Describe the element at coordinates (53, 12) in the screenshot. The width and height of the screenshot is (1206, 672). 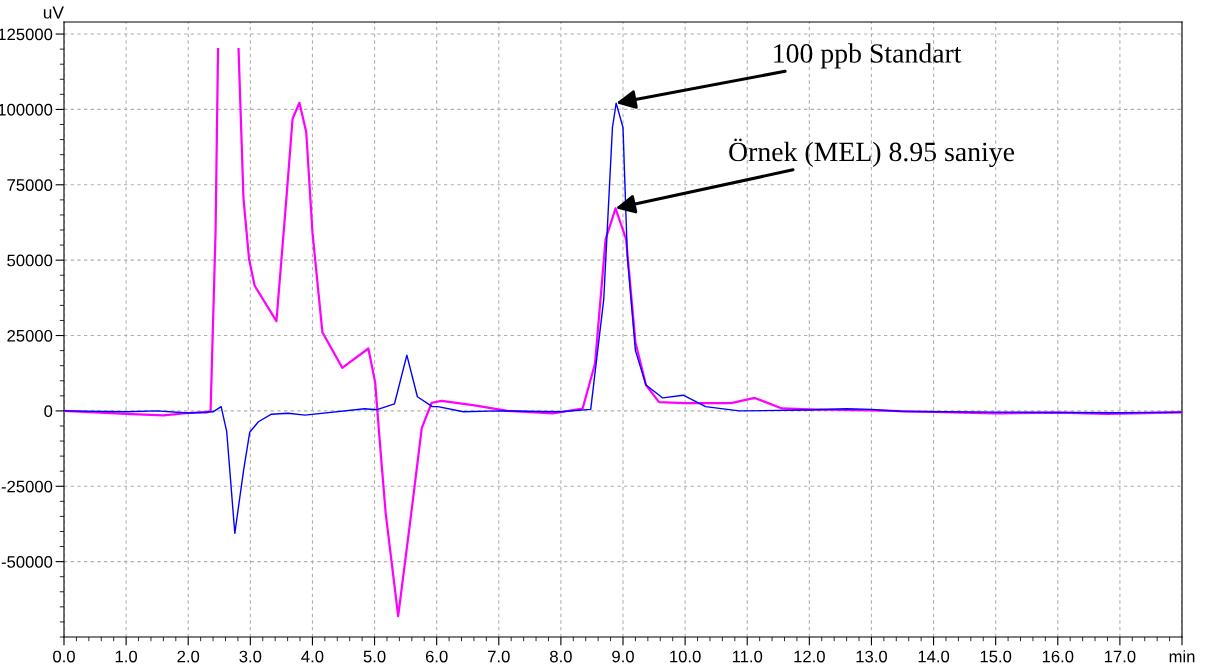
I see `y-axis-title: uV` at that location.